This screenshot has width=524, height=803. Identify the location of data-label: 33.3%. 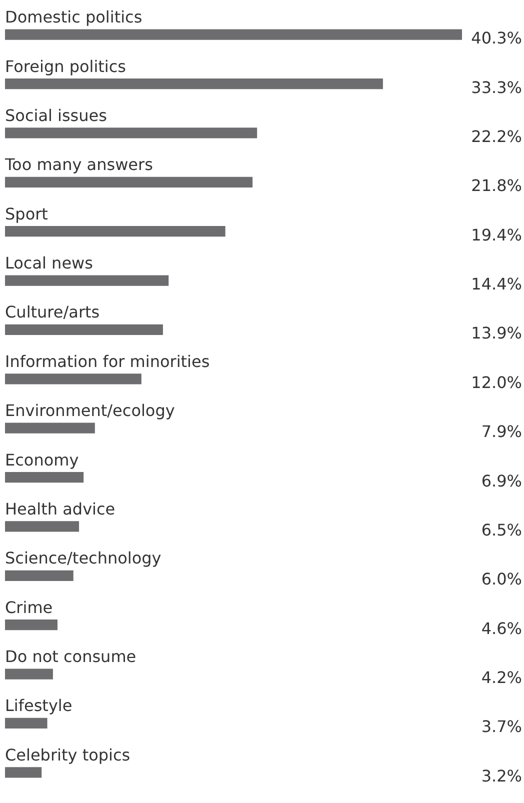
(496, 87).